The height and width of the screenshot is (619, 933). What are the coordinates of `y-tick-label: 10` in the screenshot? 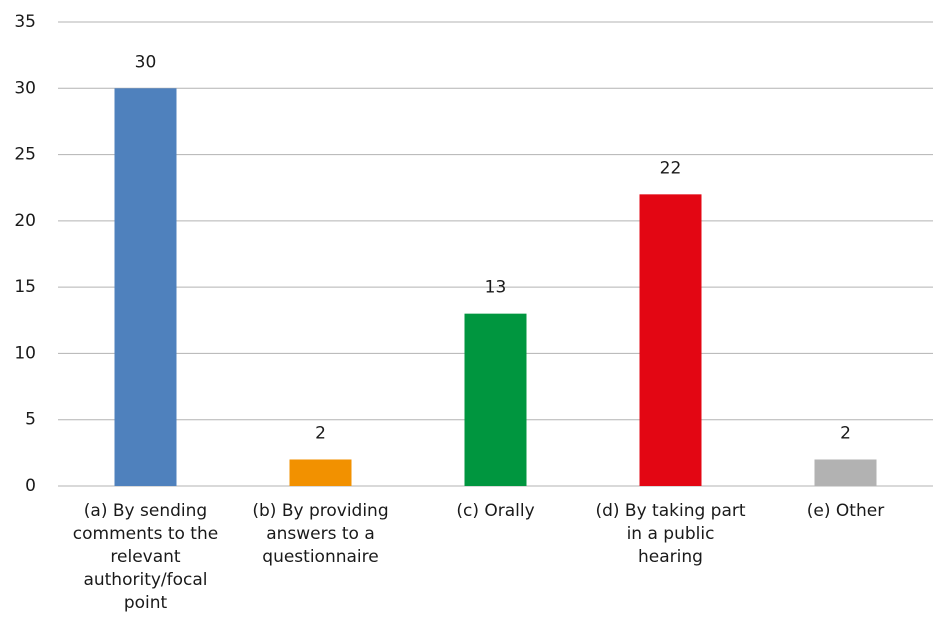 It's located at (25, 353).